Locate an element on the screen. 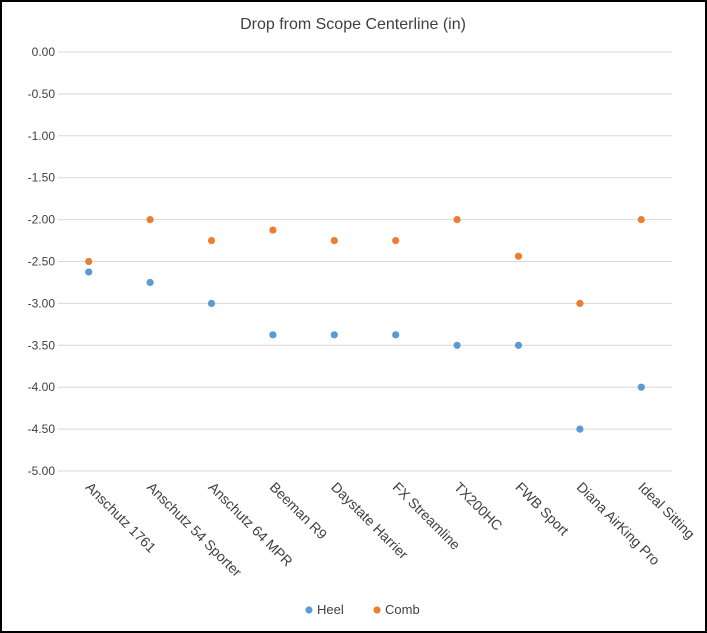 This screenshot has width=707, height=633. x-tick-label: Beeman R9 is located at coordinates (299, 511).